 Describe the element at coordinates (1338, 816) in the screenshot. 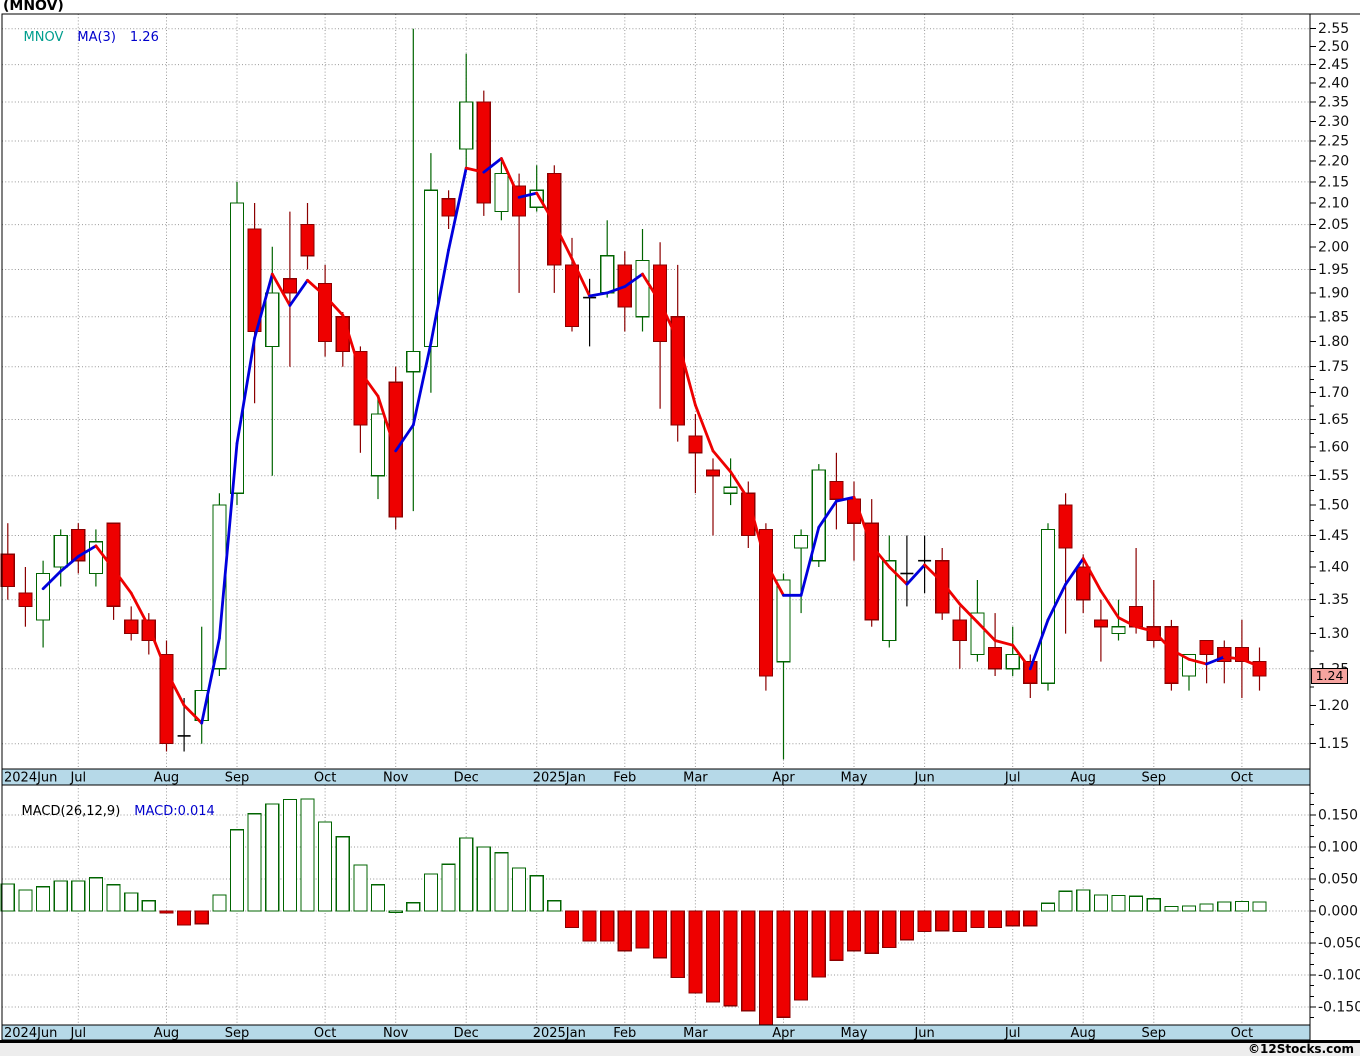

I see `macd-tick-label: 0.150` at that location.